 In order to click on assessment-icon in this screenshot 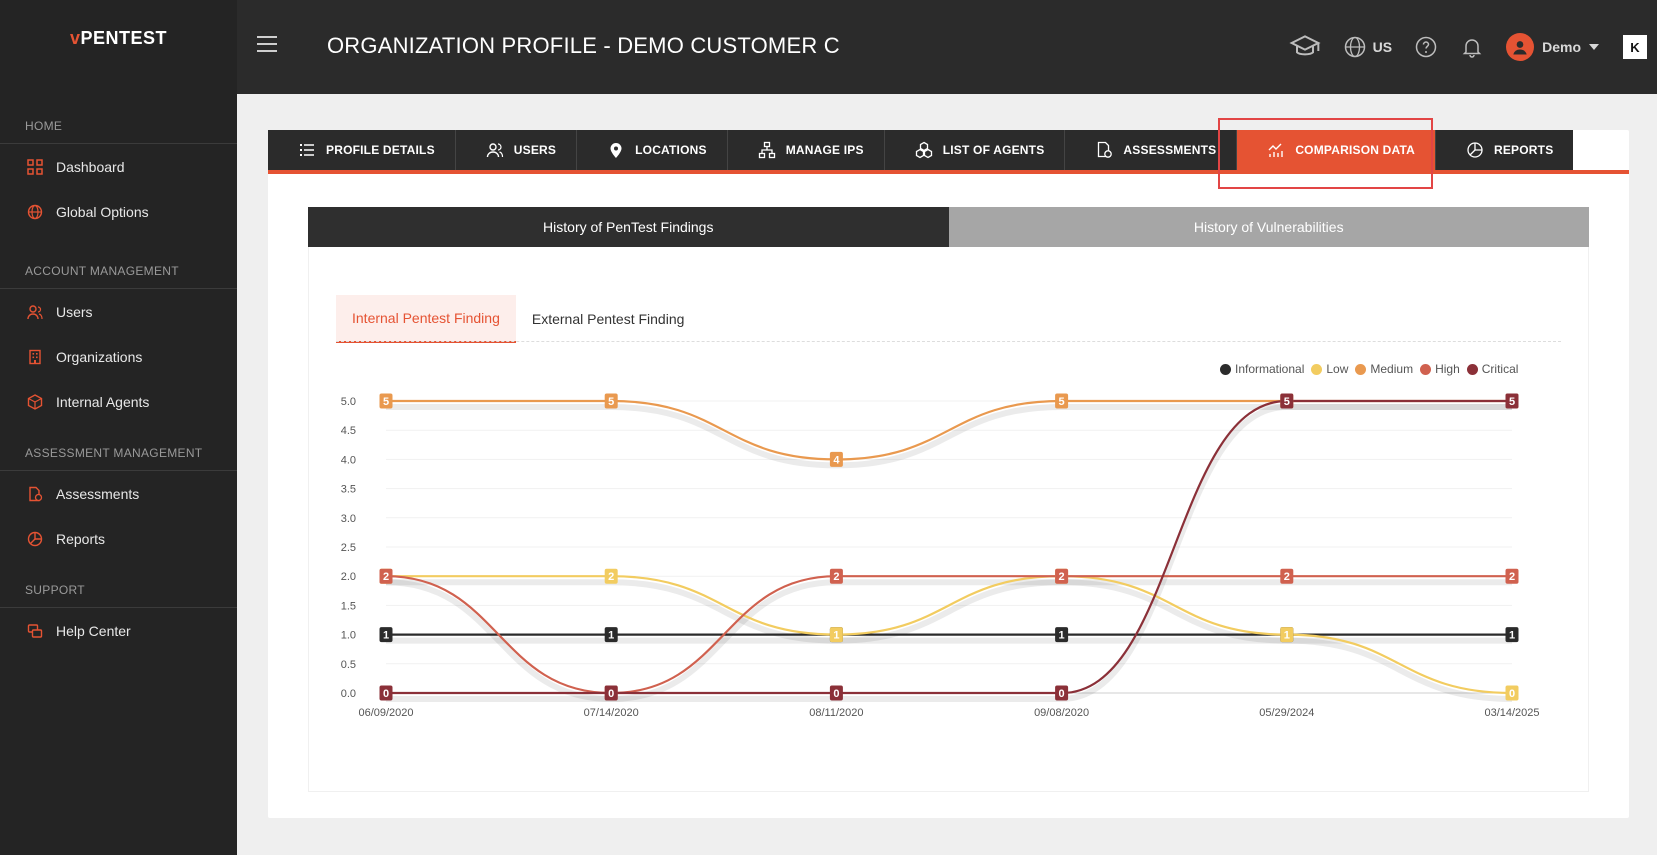, I will do `click(35, 494)`.